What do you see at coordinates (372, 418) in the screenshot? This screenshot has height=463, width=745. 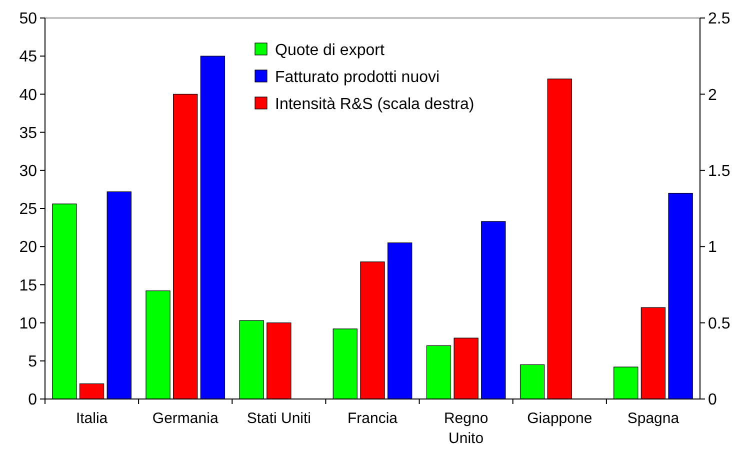 I see `x-tick-label: Francia` at bounding box center [372, 418].